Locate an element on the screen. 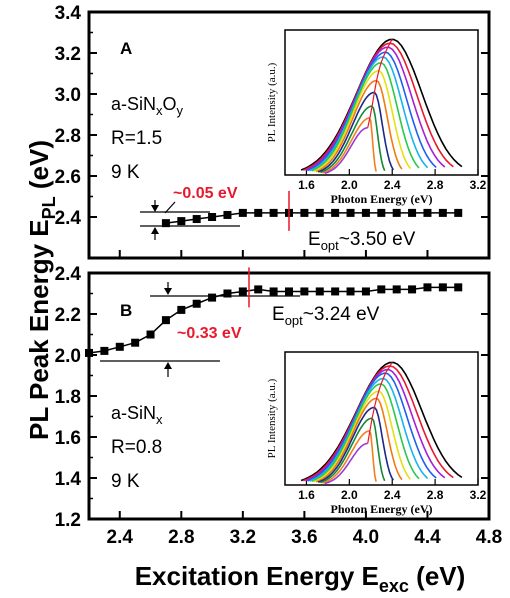  panel-b-x-ticks: 2.4 2.8 3.2 3.6 4.0 4.4 4.8 is located at coordinates (304, 529).